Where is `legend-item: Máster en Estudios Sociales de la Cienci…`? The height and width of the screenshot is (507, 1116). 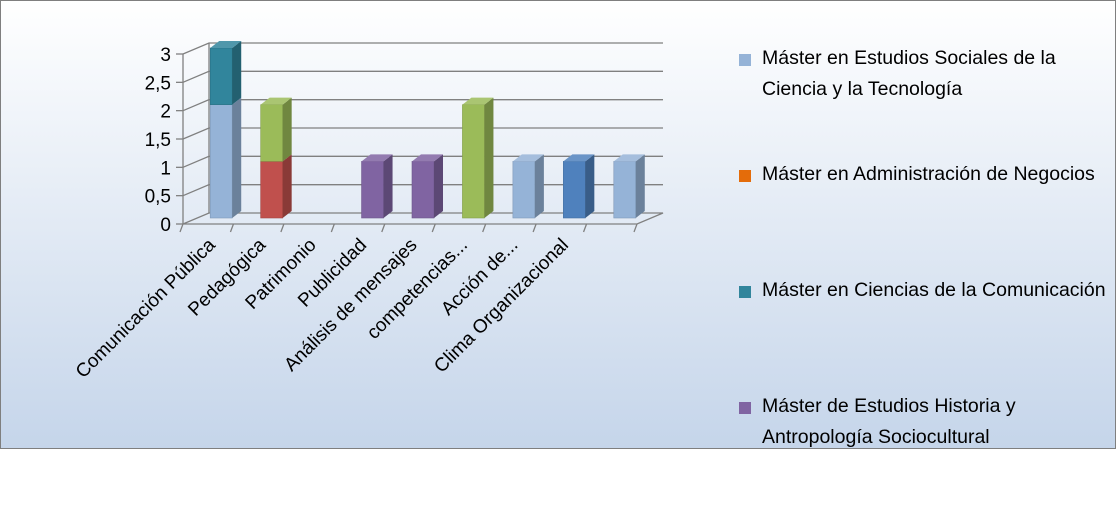
legend-item: Máster en Estudios Sociales de la Cienci… is located at coordinates (922, 101).